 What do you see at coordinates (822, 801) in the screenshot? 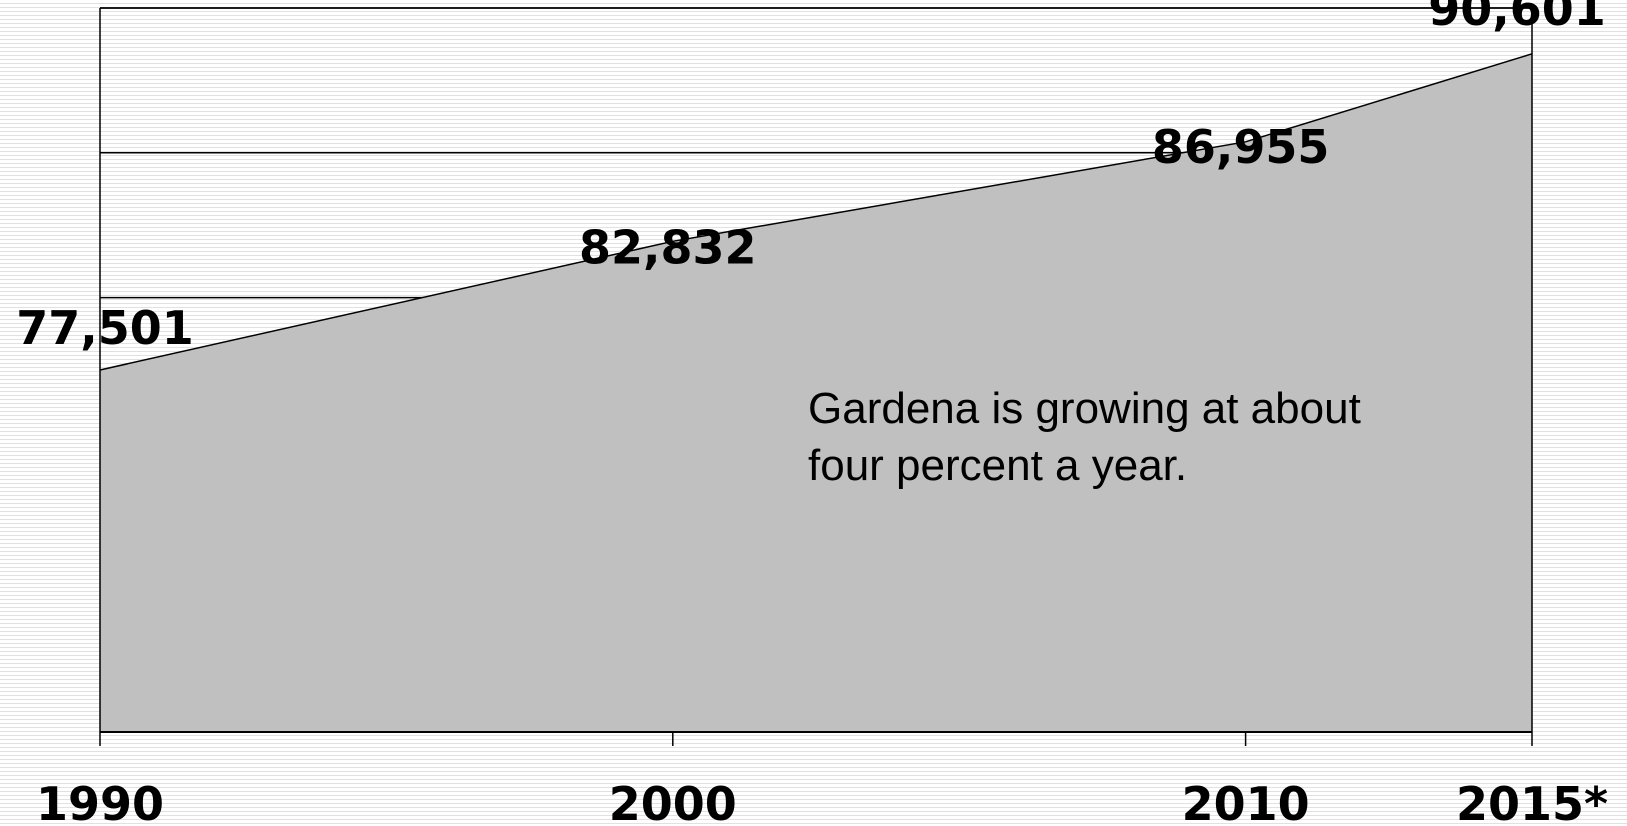
I see `x-tick-labels: 1990 2000 2010 2015*` at bounding box center [822, 801].